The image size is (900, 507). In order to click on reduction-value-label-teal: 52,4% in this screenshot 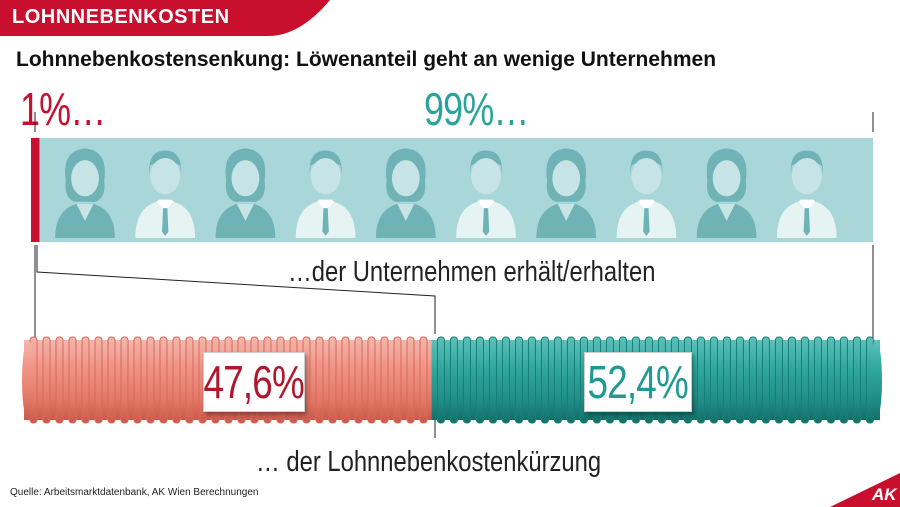, I will do `click(638, 382)`.